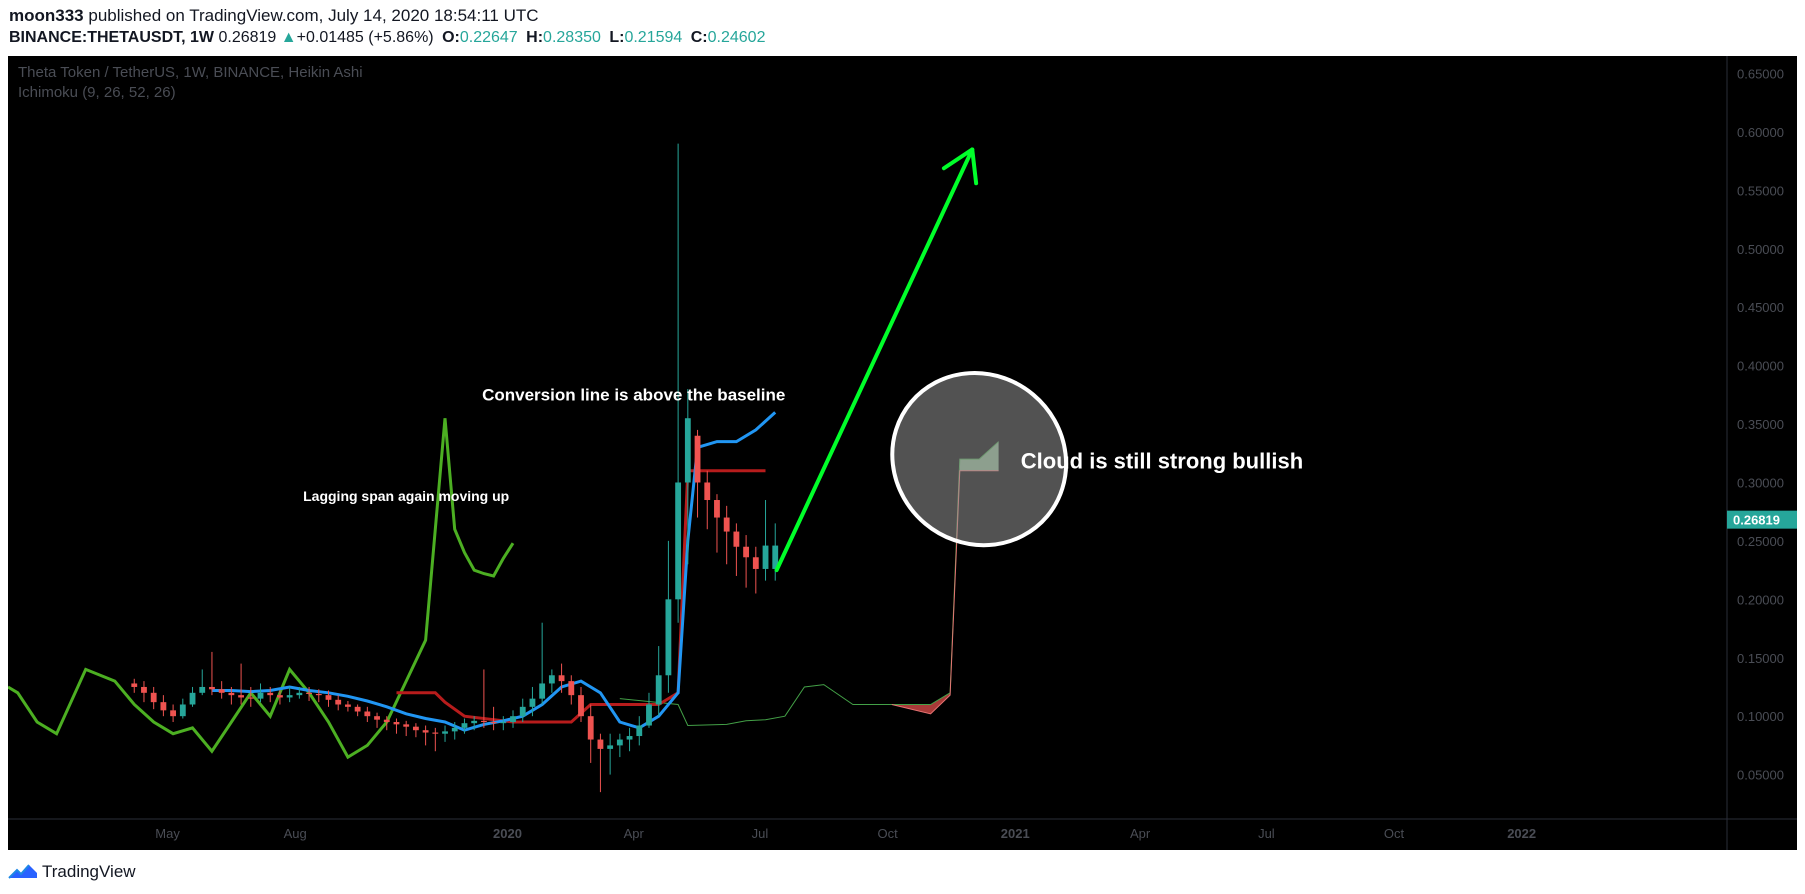 This screenshot has height=894, width=1805. Describe the element at coordinates (633, 395) in the screenshot. I see `annotation-conversion: Conversion line is above the baseline` at that location.